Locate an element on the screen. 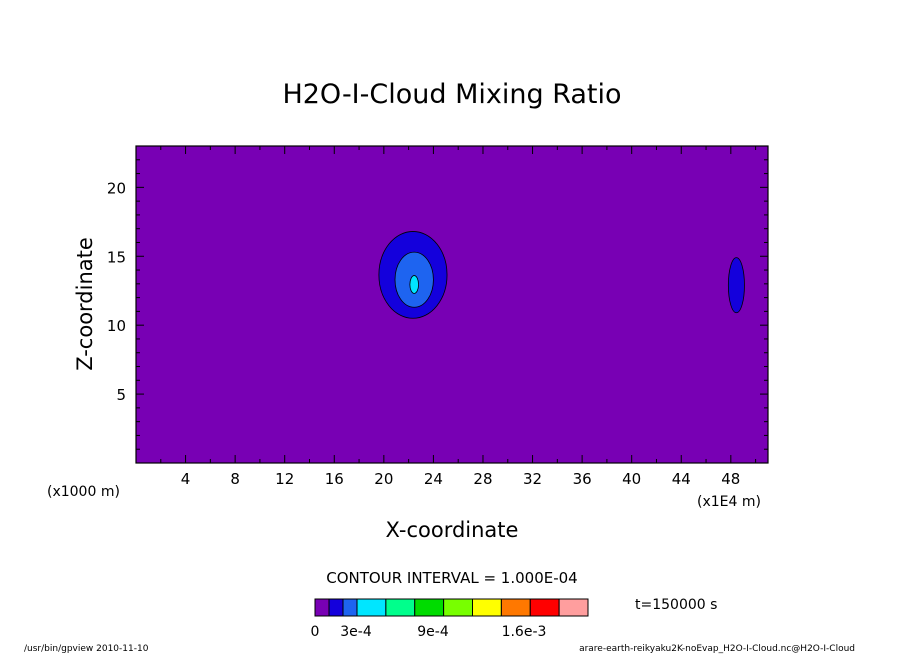 This screenshot has width=904, height=654. contour-interval-label: CONTOUR INTERVAL = 1.000E-04 is located at coordinates (451, 578).